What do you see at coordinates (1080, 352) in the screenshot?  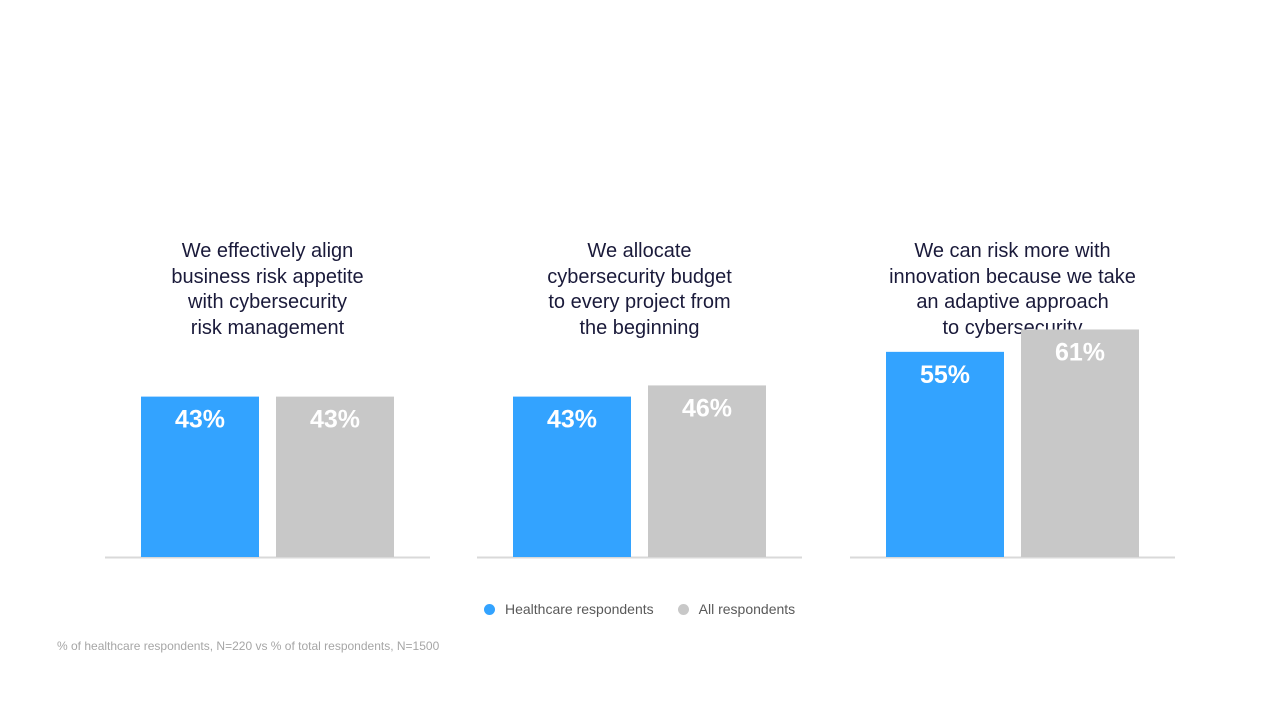 I see `bar-value-label: 61%` at bounding box center [1080, 352].